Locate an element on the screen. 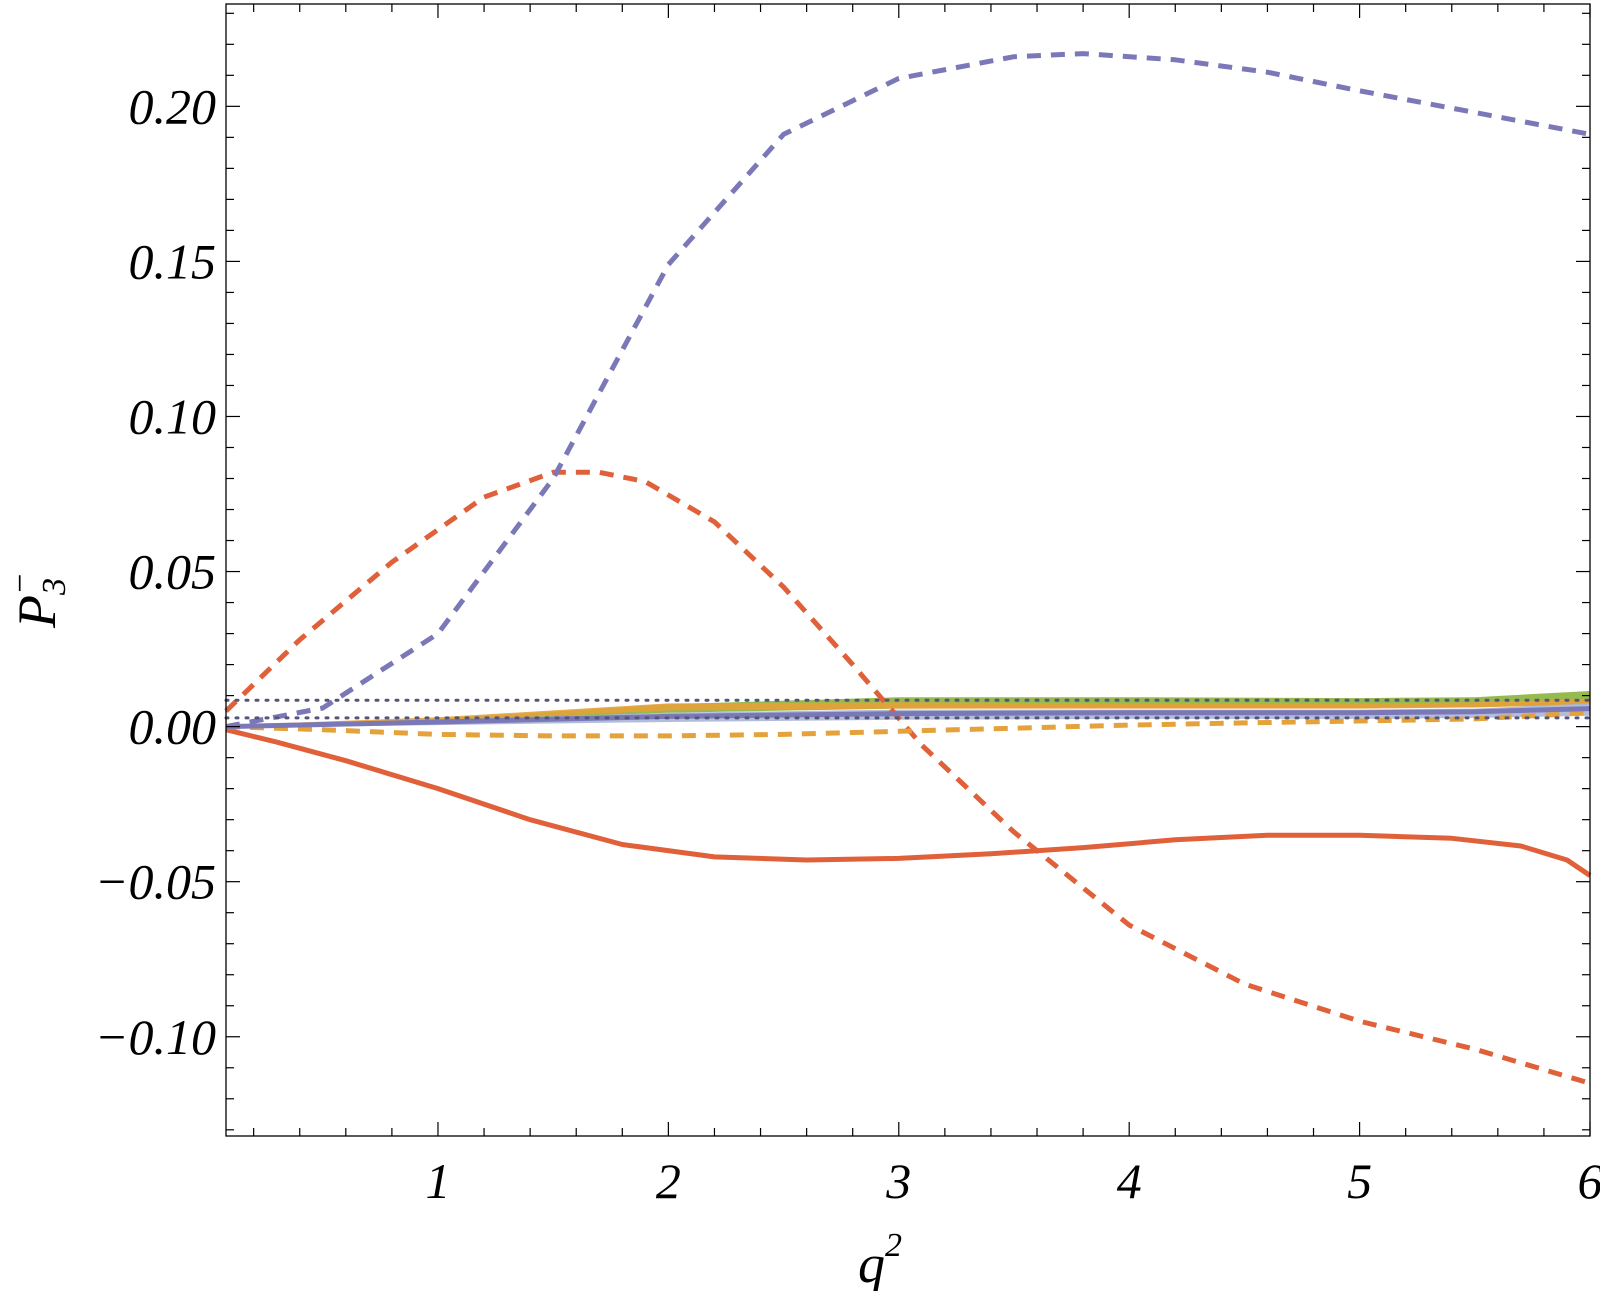 The width and height of the screenshot is (1600, 1291). x-tick-label: 1 is located at coordinates (437, 1181).